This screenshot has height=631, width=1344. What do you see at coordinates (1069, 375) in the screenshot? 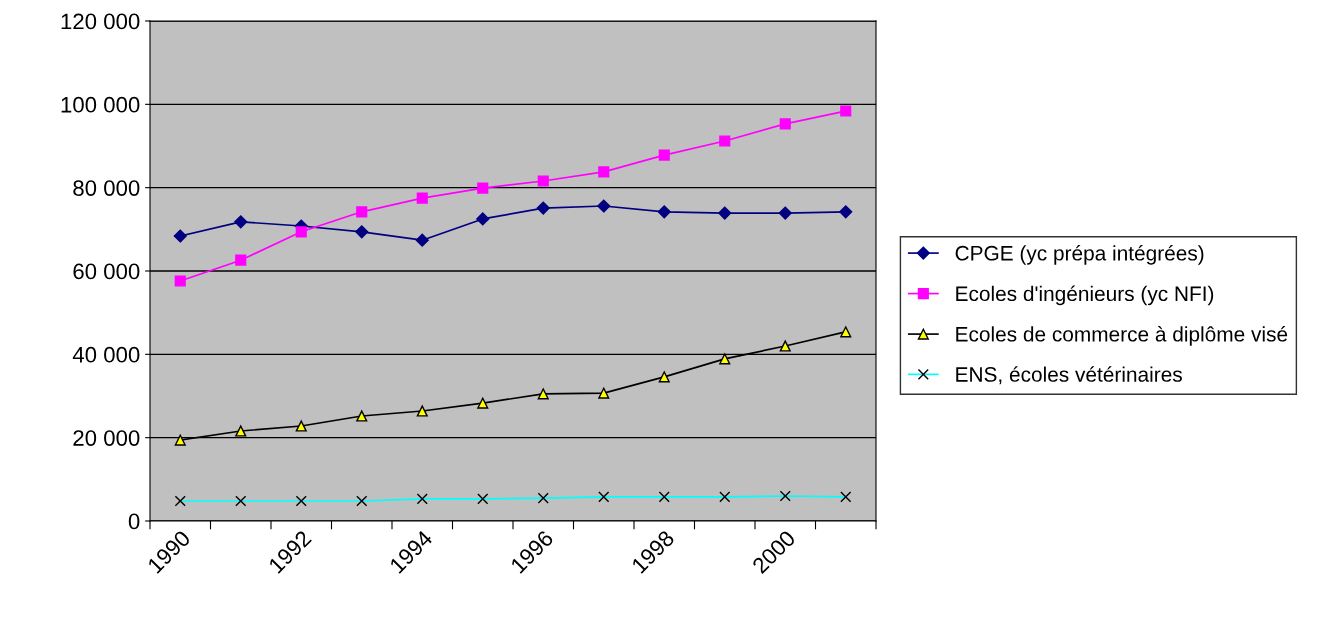
I see `legend-label: ENS, écoles vétérinaires` at bounding box center [1069, 375].